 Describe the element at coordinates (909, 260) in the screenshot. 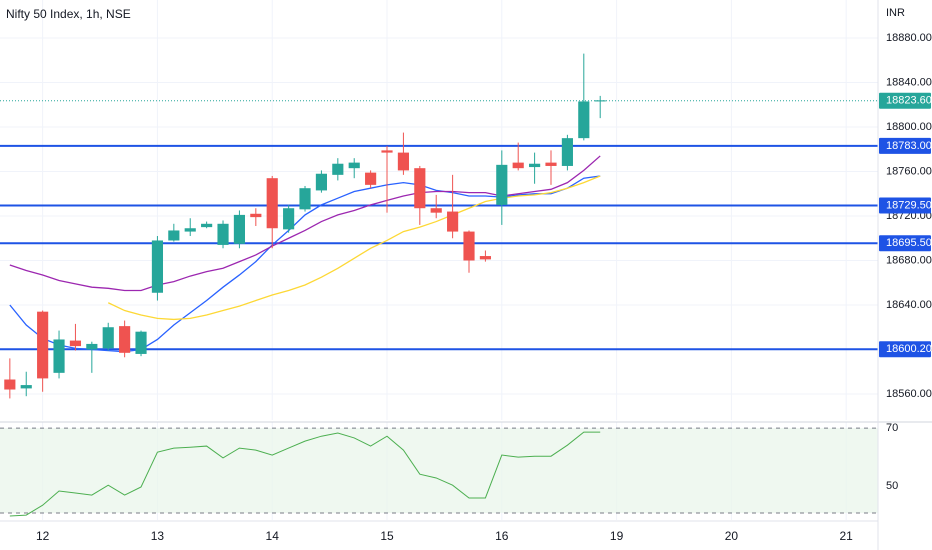

I see `y-tick-label: 18680.00` at that location.